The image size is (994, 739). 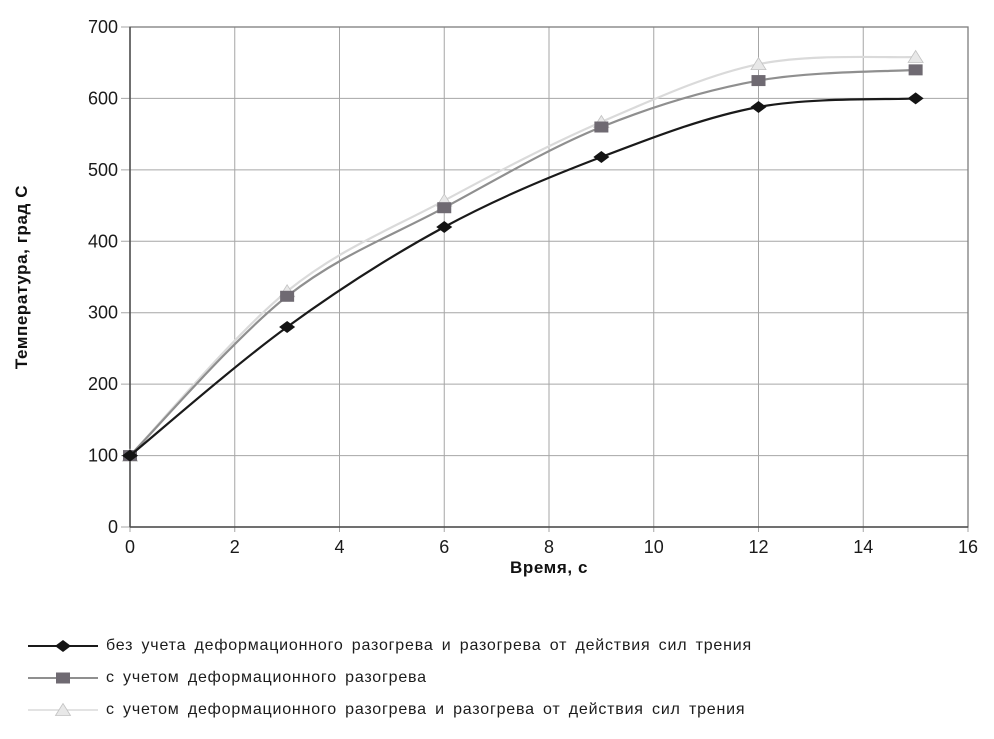 What do you see at coordinates (21, 277) in the screenshot?
I see `y-axis-title: Температура, град С` at bounding box center [21, 277].